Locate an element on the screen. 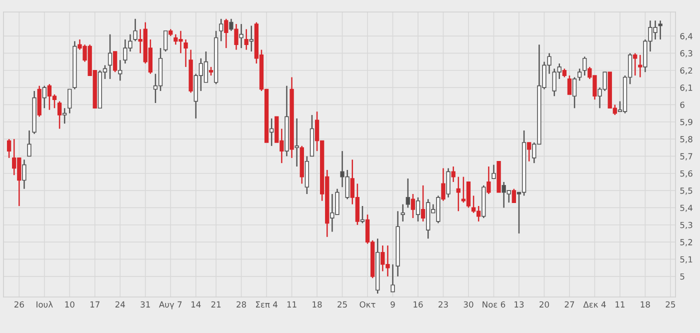 This screenshot has width=700, height=333. x-tick-label: Ιουλ is located at coordinates (44, 304).